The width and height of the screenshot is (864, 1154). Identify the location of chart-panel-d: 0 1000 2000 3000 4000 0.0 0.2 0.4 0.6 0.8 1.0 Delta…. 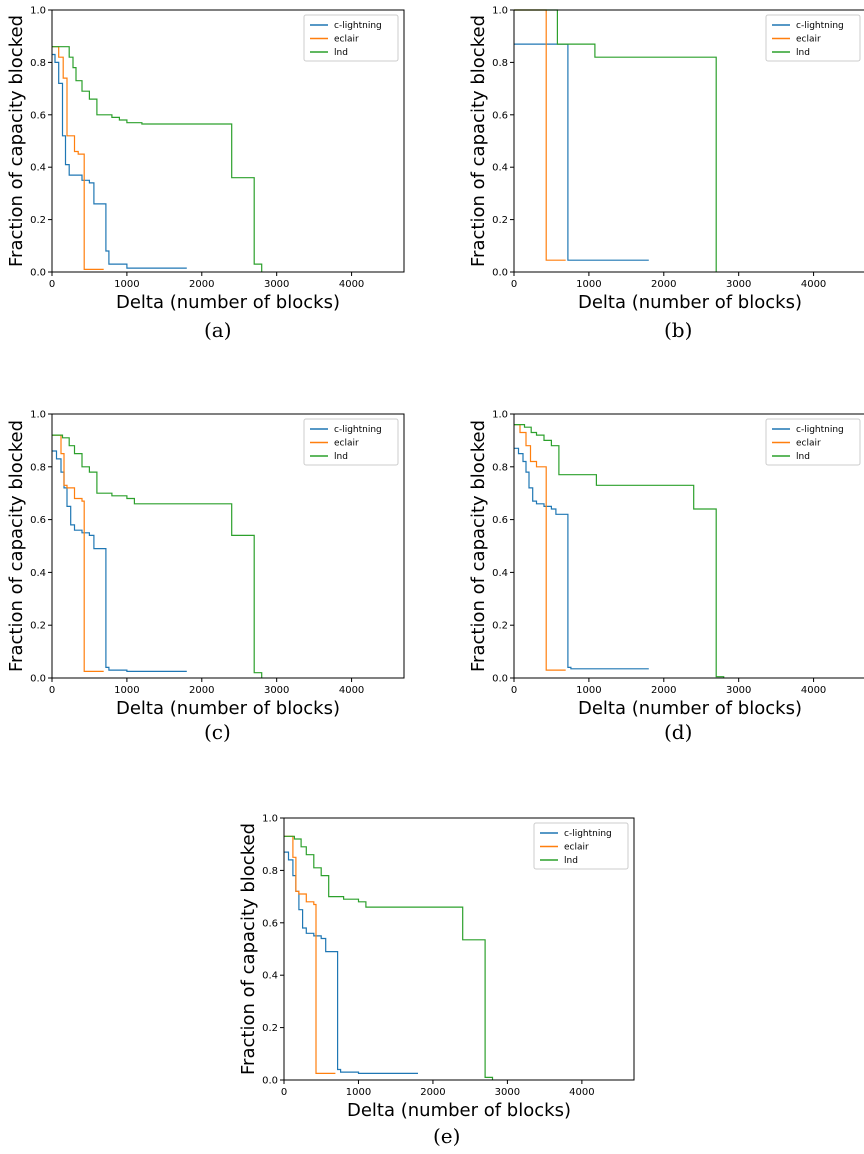
(663, 560).